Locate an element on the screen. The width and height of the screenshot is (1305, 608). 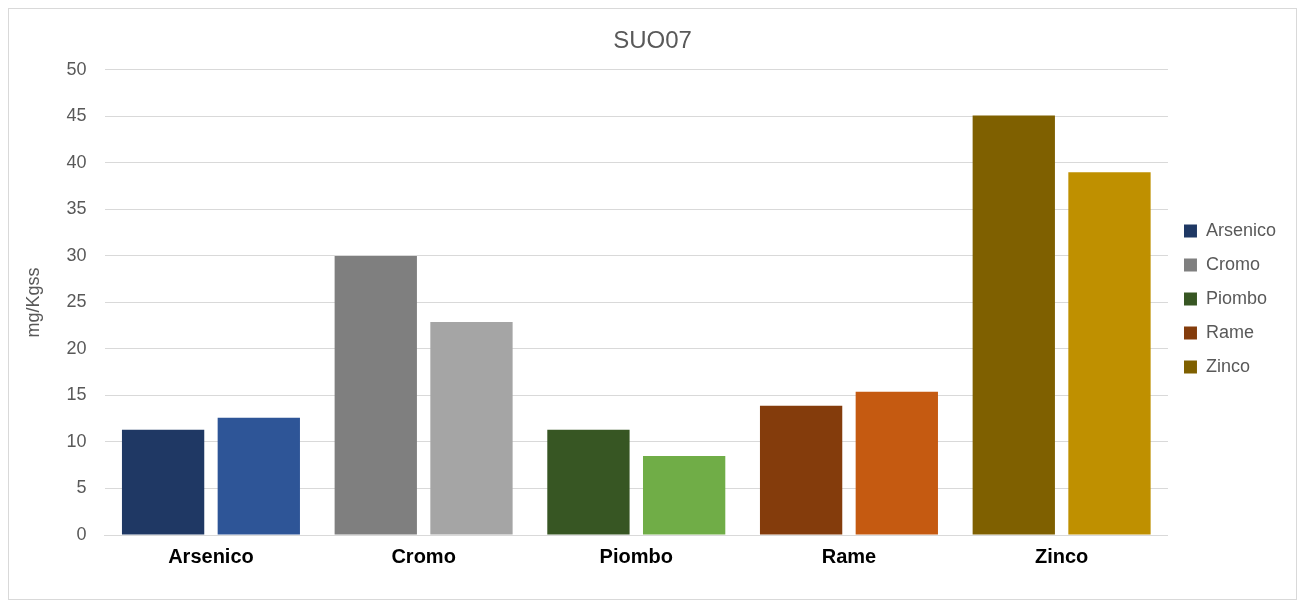
y-tick-label: 20 is located at coordinates (76, 347).